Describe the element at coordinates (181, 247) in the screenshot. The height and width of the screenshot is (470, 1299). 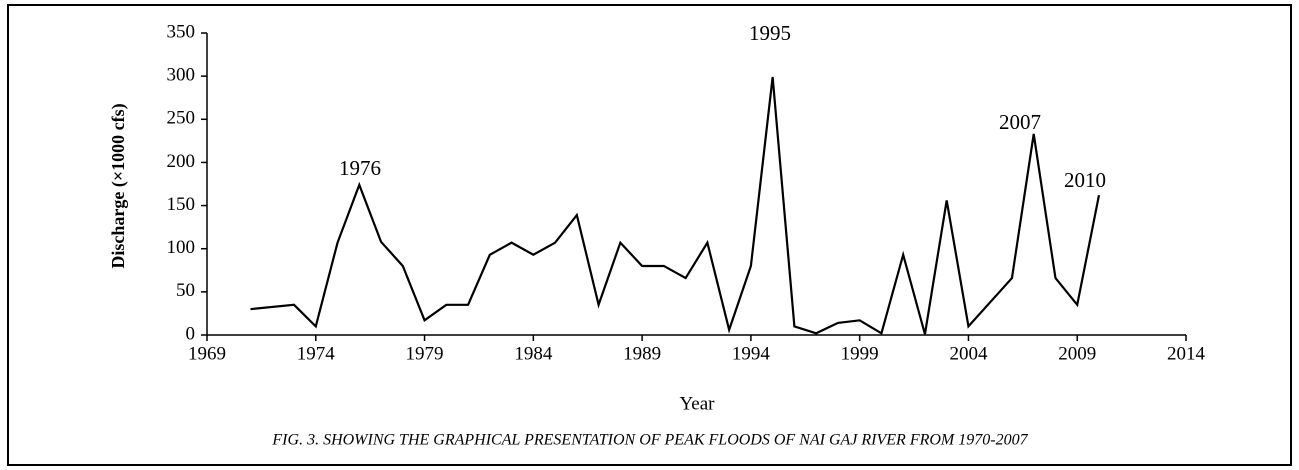
I see `y-tick-label: 100` at that location.